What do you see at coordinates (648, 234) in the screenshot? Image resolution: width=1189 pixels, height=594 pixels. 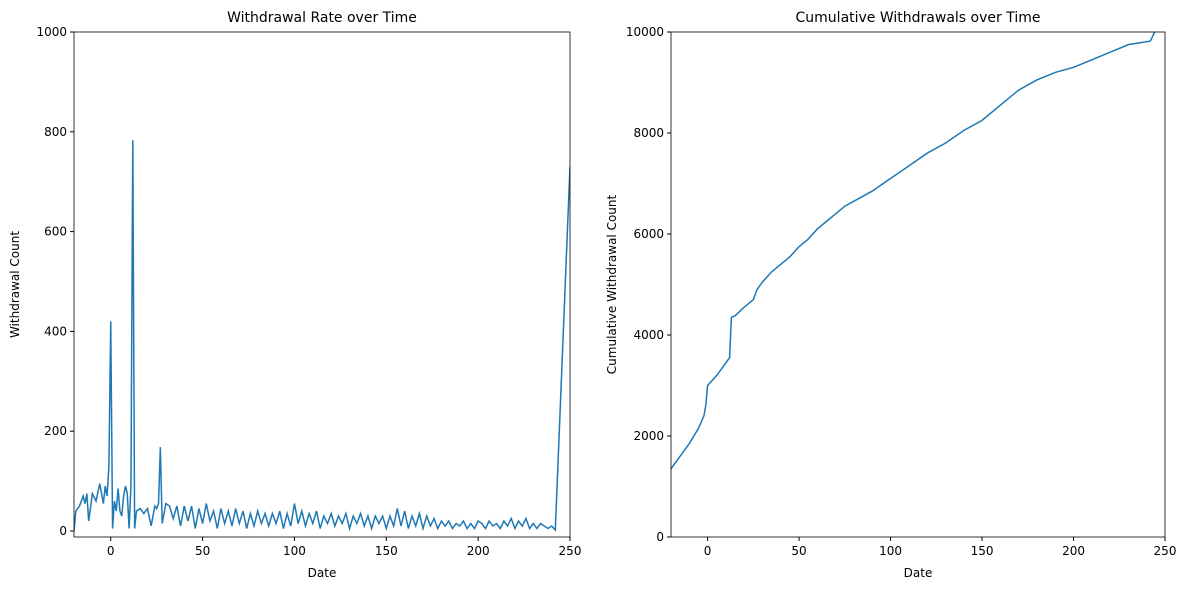 I see `y-tick-label: 6000` at bounding box center [648, 234].